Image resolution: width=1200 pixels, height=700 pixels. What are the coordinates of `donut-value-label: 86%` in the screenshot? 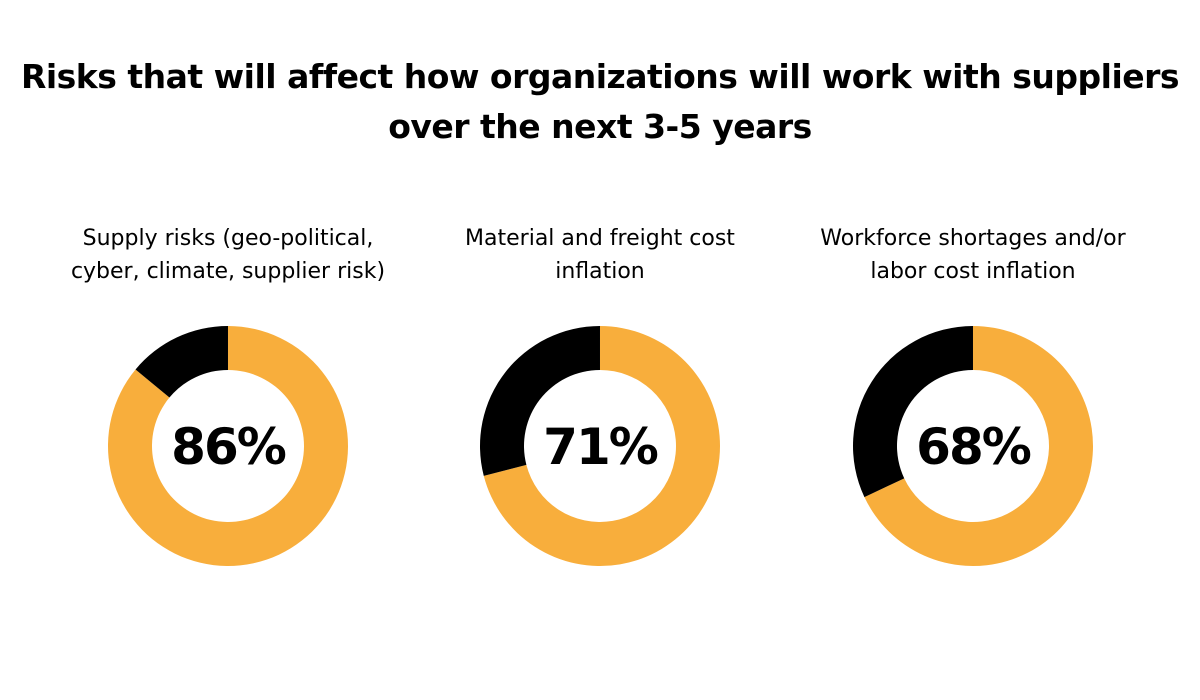 It's located at (228, 447).